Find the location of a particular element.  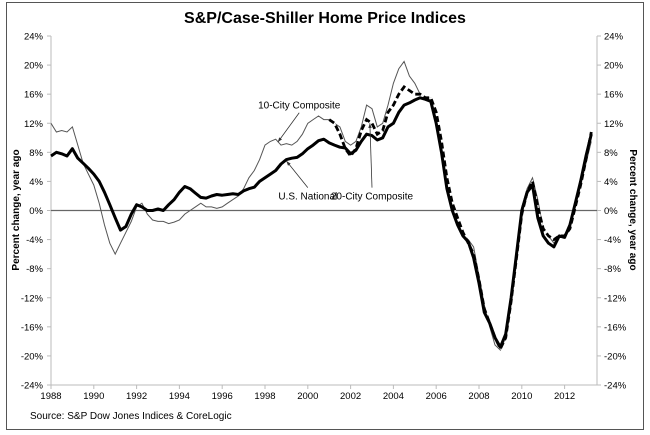

y-tick-label-left: -8% is located at coordinates (34, 269).